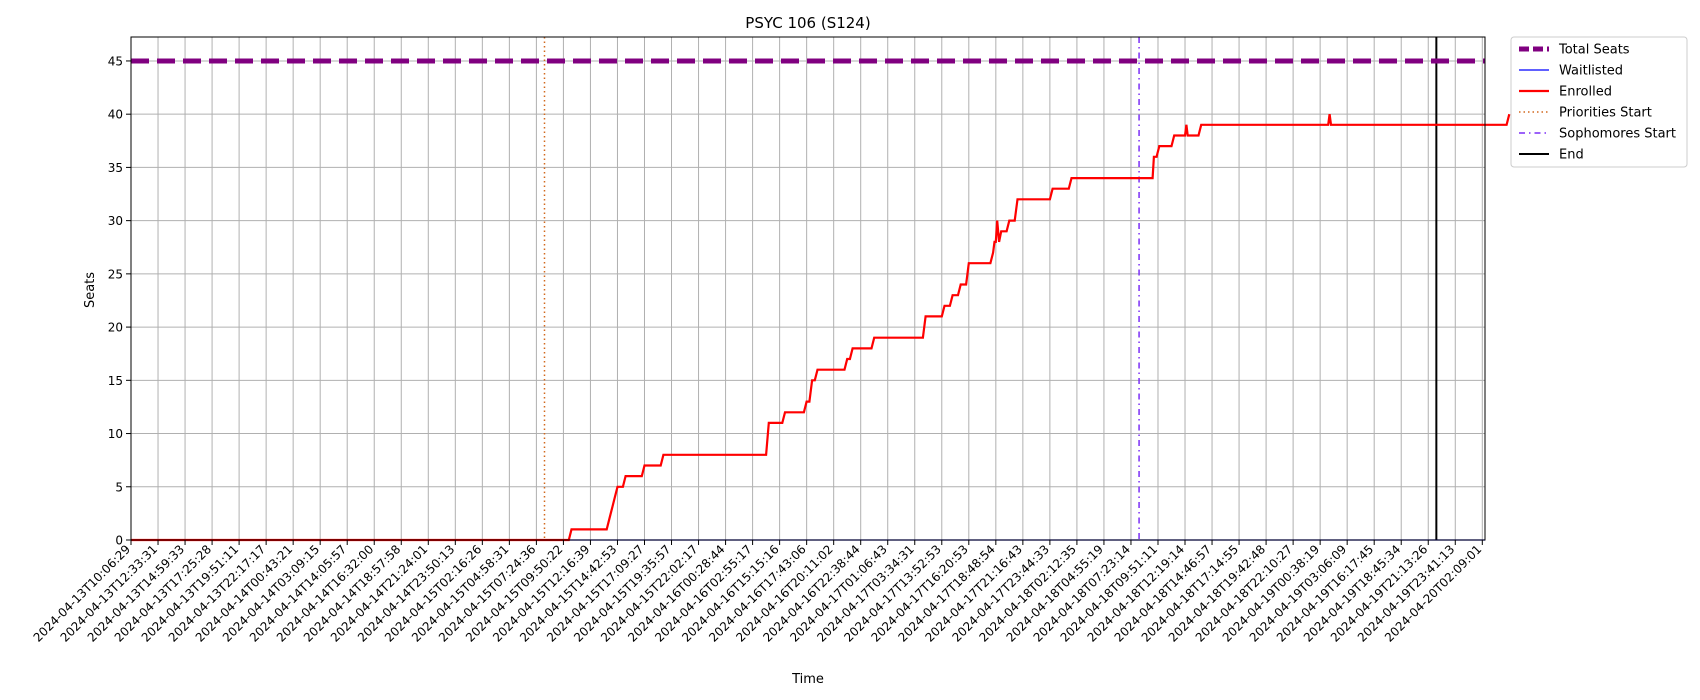 The width and height of the screenshot is (1700, 700). I want to click on y-tick-label: 45, so click(115, 61).